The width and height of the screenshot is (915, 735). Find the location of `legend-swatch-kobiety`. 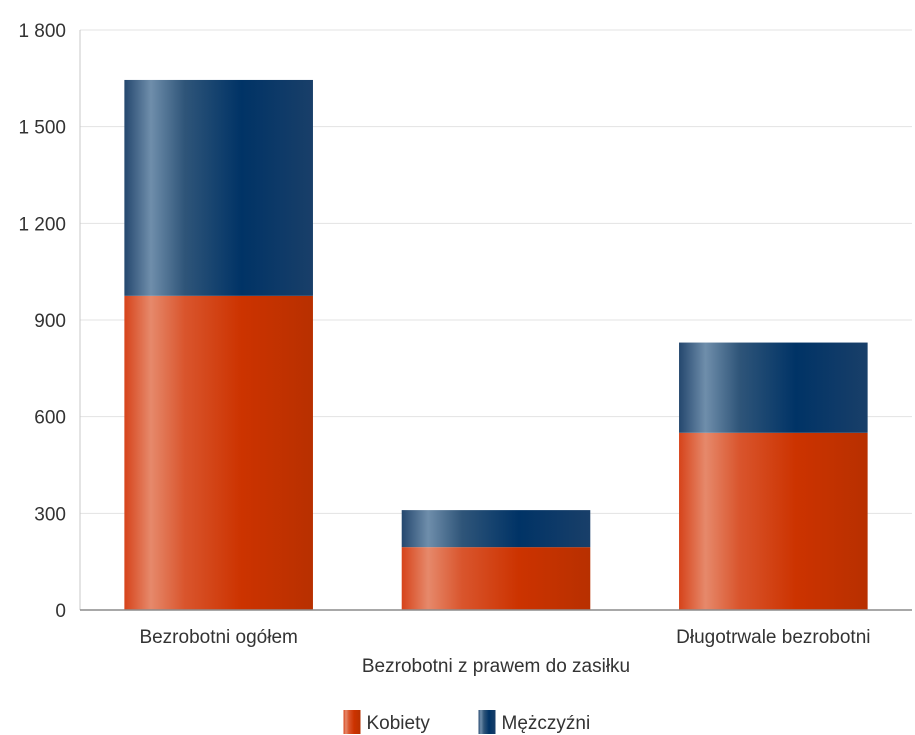

legend-swatch-kobiety is located at coordinates (352, 722).